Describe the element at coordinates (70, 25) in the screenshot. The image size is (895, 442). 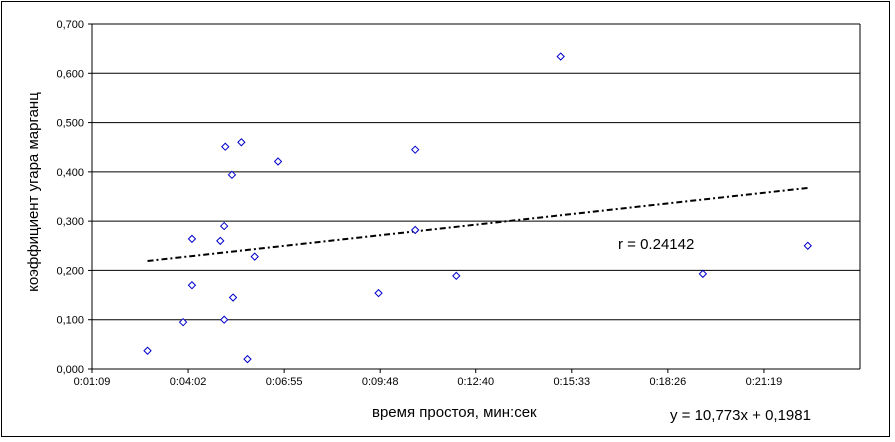
I see `y-tick-label: 0,700` at that location.